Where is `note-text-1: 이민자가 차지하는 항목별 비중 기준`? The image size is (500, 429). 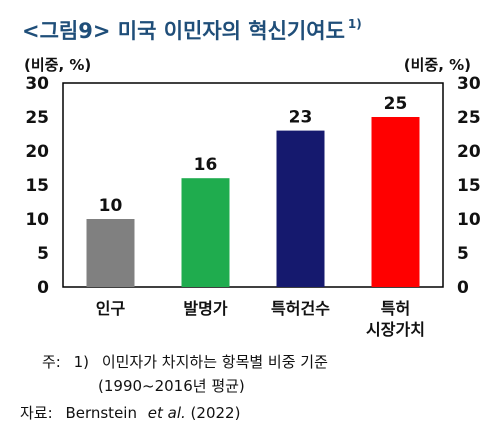 note-text-1: 이민자가 차지하는 항목별 비중 기준 is located at coordinates (215, 362).